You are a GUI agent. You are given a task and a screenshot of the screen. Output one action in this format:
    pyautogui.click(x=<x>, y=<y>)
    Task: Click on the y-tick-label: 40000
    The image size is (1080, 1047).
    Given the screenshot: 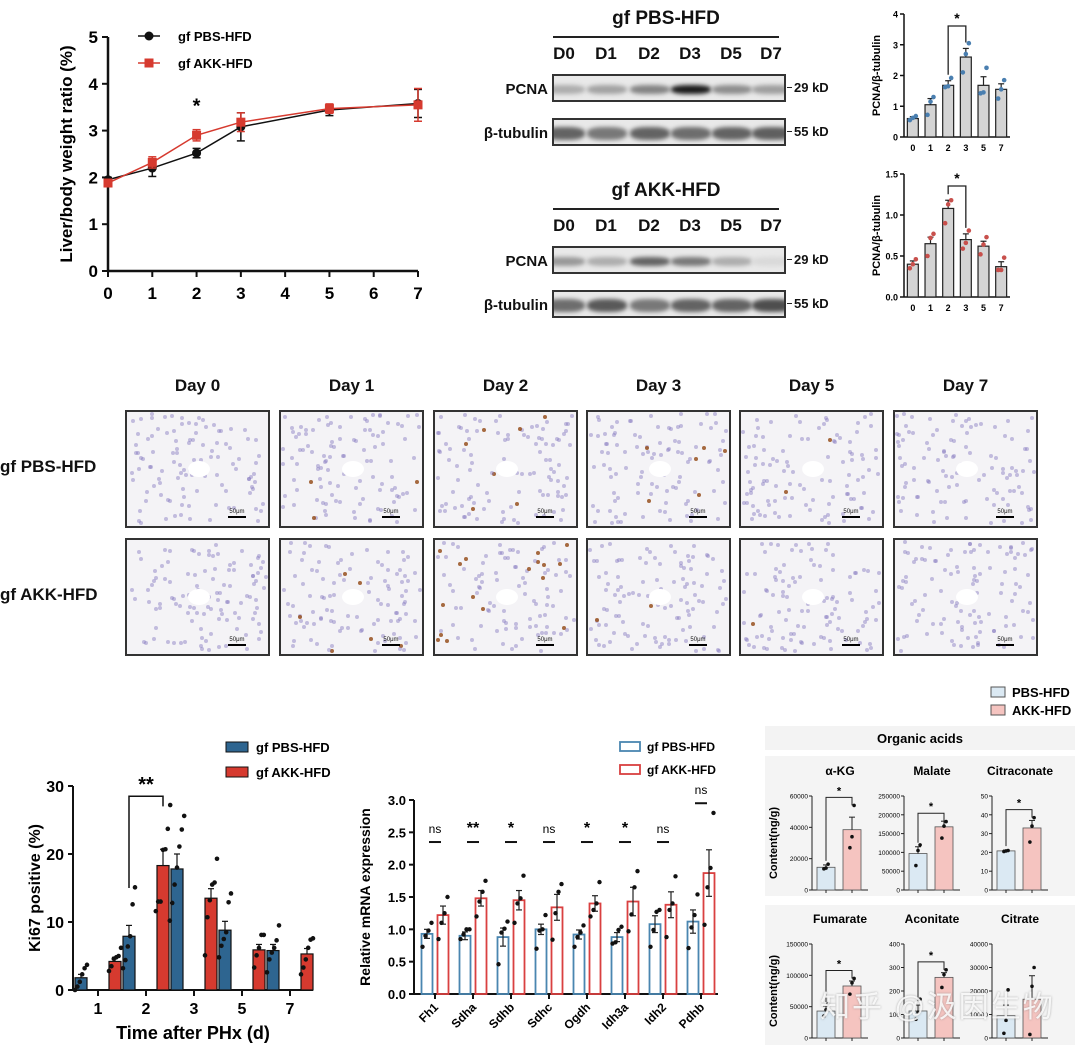 What is the action you would take?
    pyautogui.click(x=799, y=828)
    